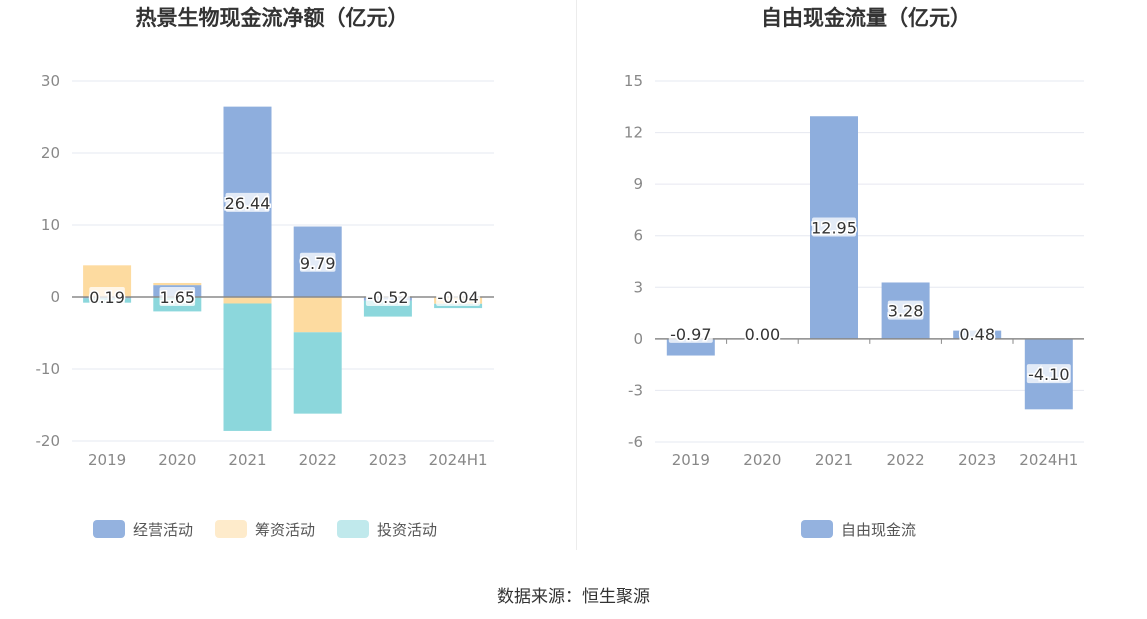 Image resolution: width=1147 pixels, height=619 pixels. Describe the element at coordinates (272, 18) in the screenshot. I see `chart-title-0: 热景生物现金流净额（亿元）` at that location.